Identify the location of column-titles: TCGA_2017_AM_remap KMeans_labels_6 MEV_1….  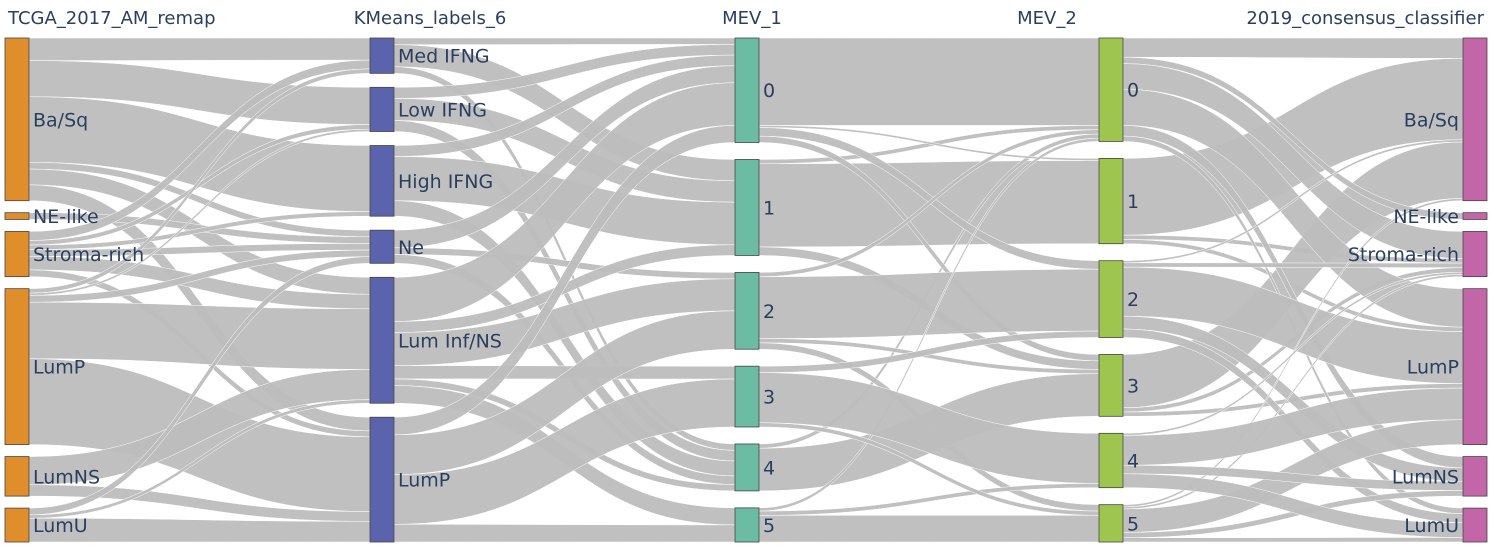
(746, 18).